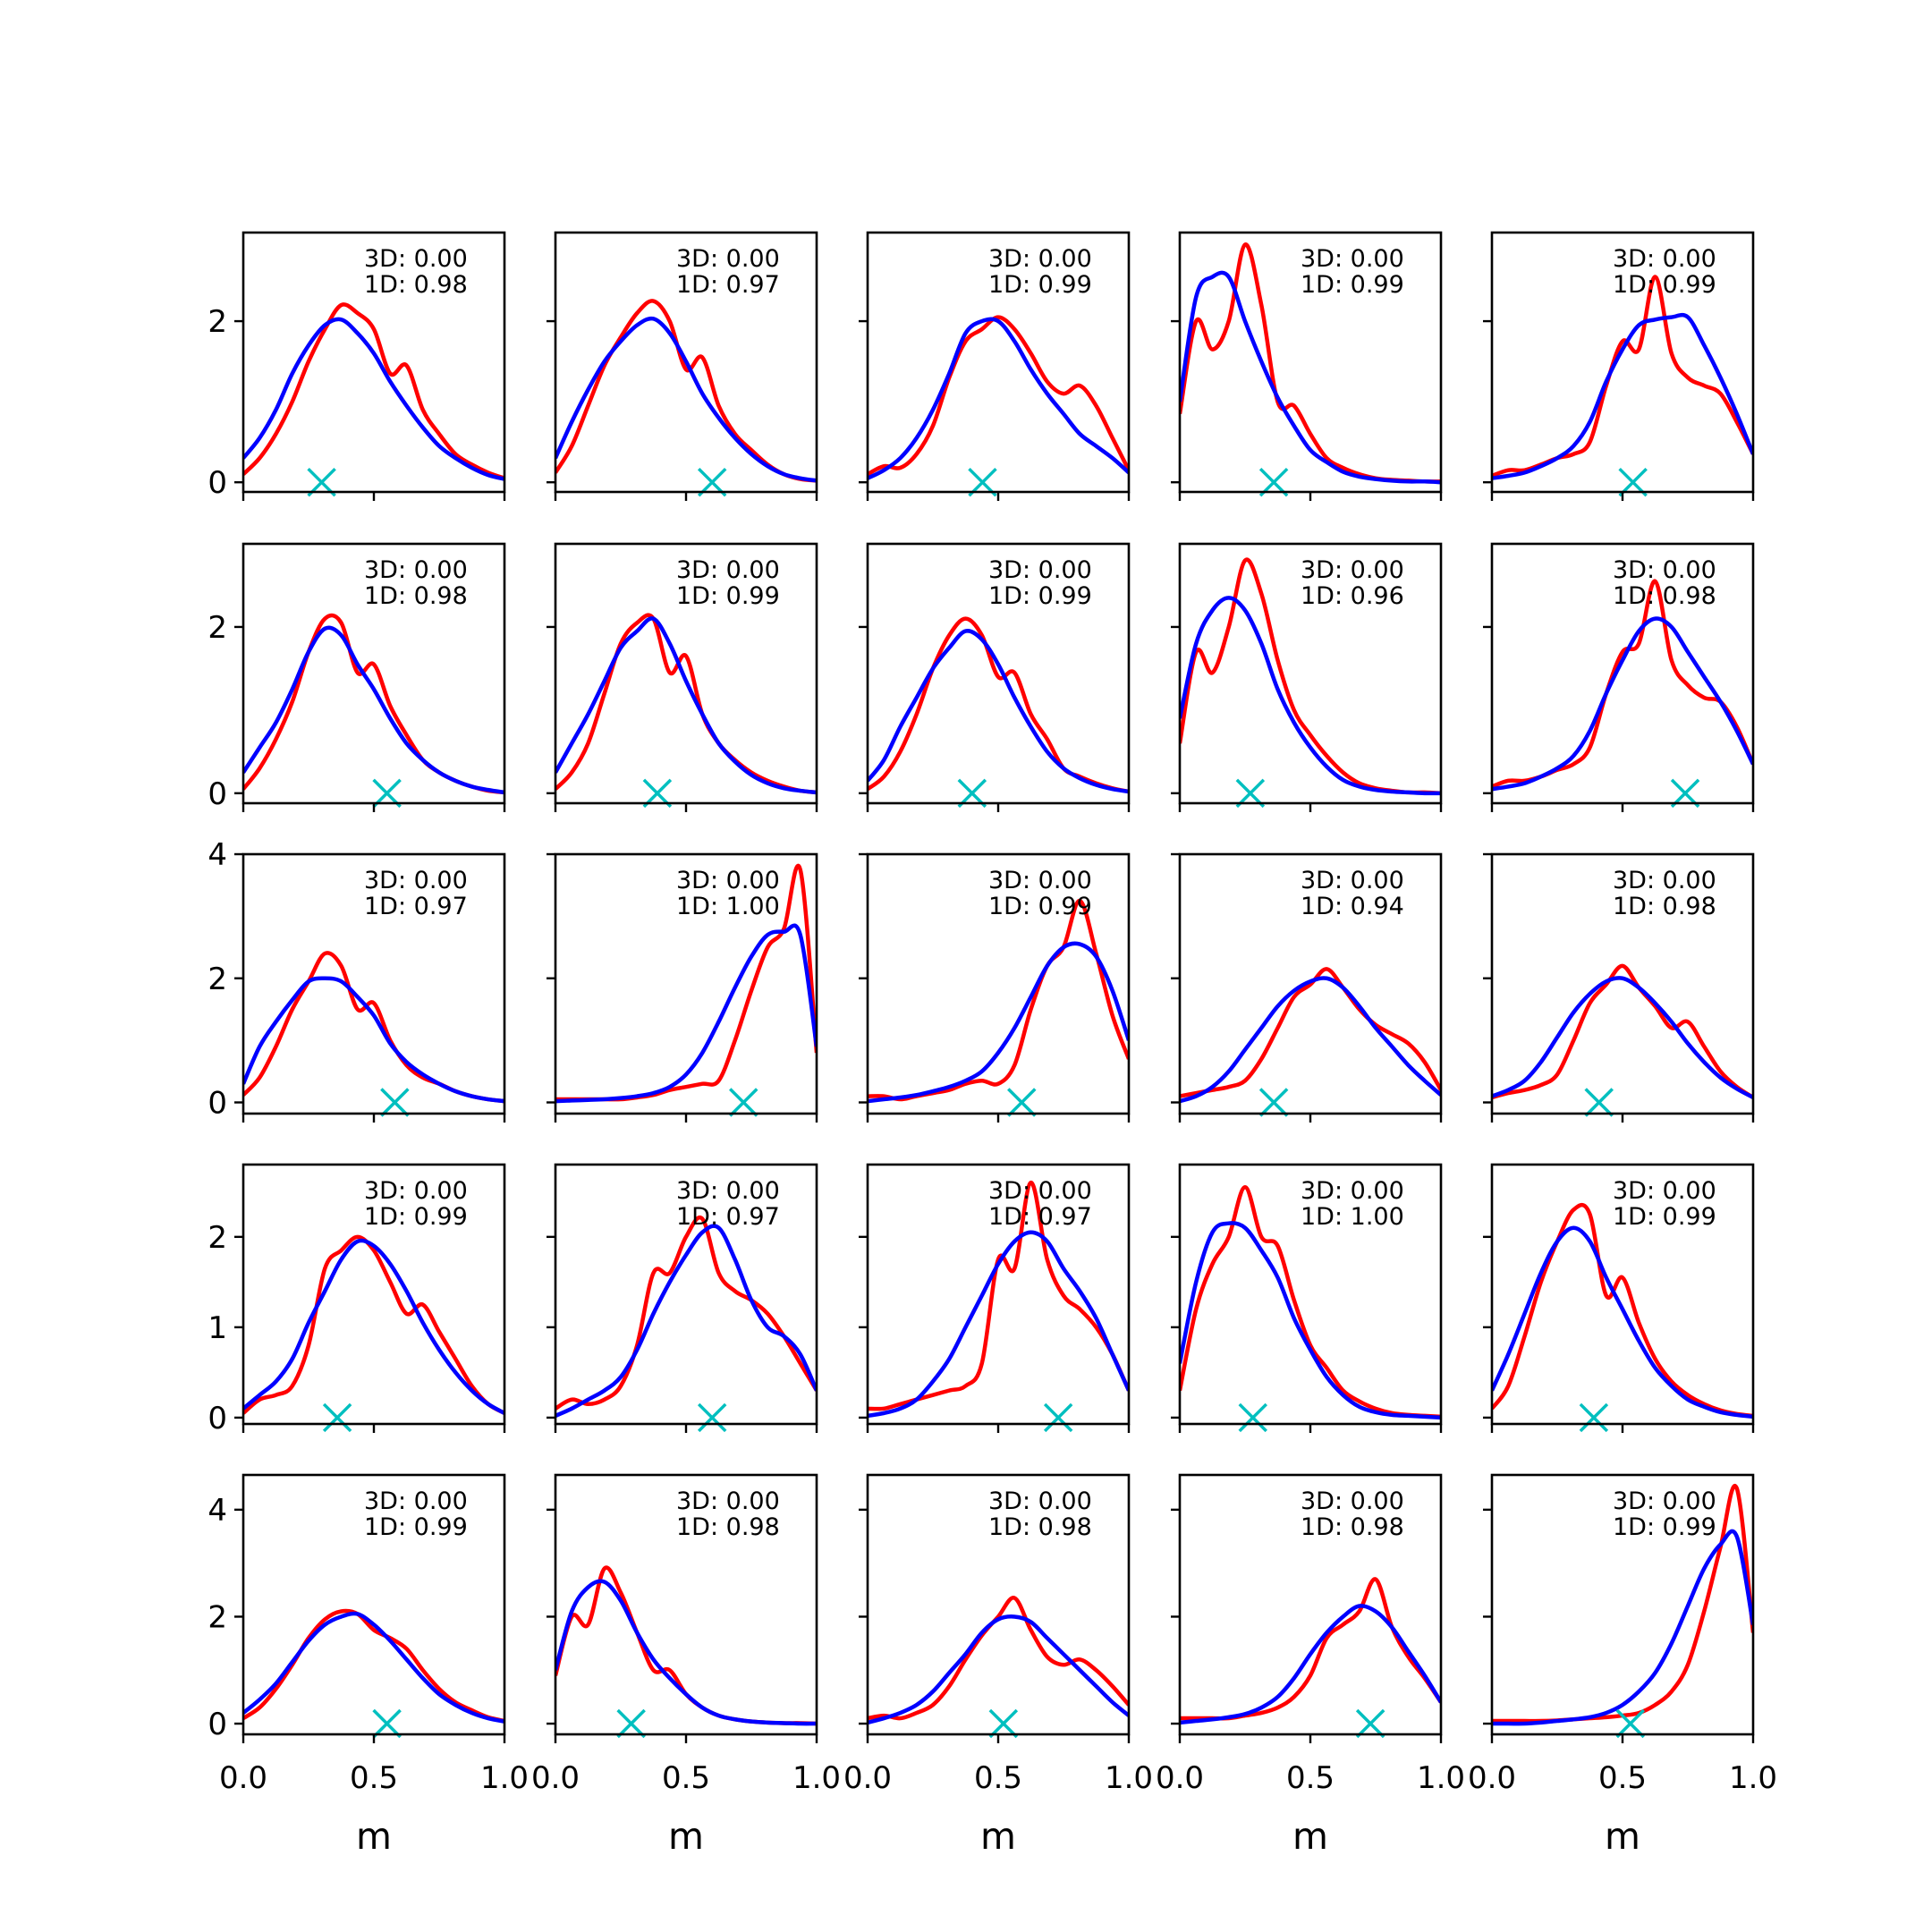 This screenshot has height=1932, width=1932. Describe the element at coordinates (998, 1836) in the screenshot. I see `x-axis-label: m` at that location.